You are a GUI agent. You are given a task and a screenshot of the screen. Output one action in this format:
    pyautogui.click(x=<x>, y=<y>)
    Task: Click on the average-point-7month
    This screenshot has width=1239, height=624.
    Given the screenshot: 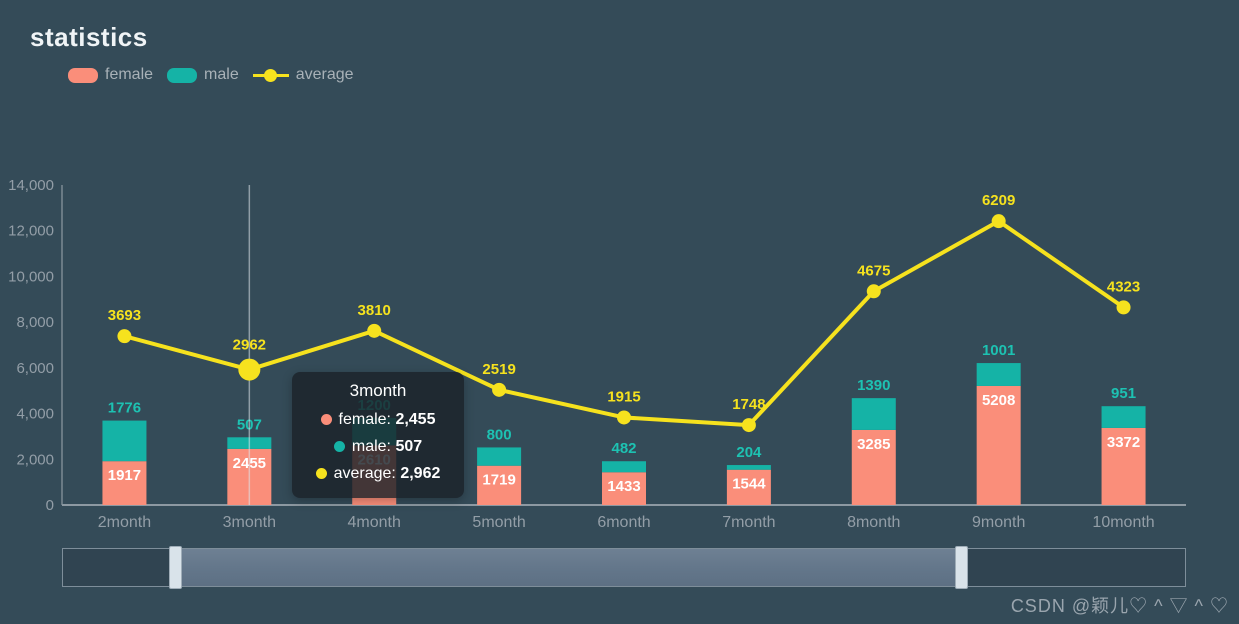 What is the action you would take?
    pyautogui.click(x=748, y=425)
    